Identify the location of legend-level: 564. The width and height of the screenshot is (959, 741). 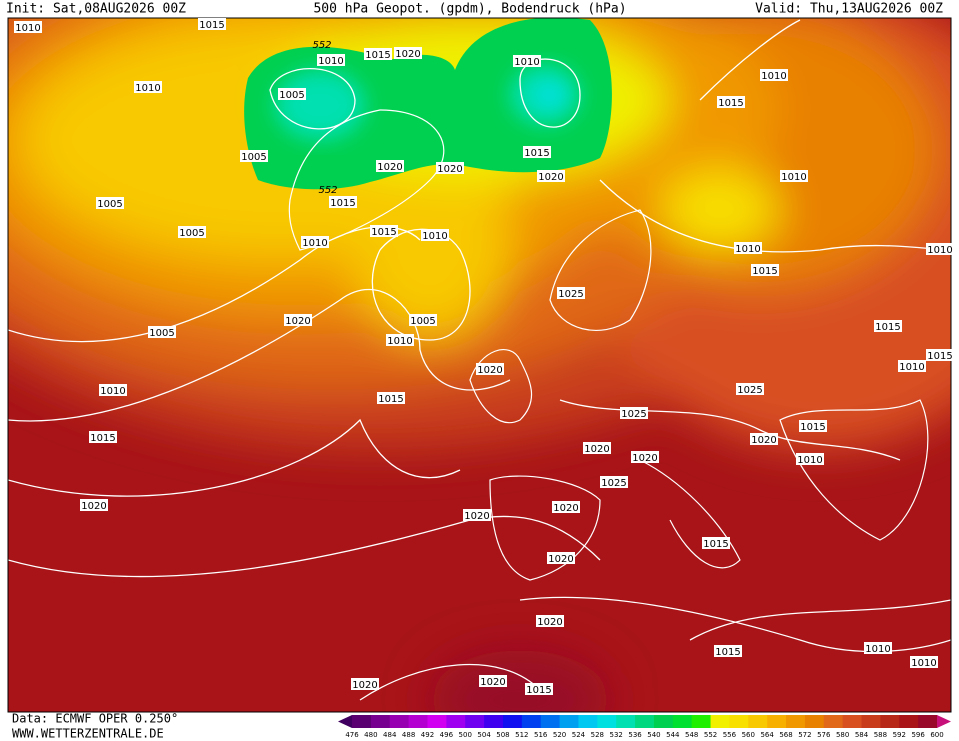
(767, 735).